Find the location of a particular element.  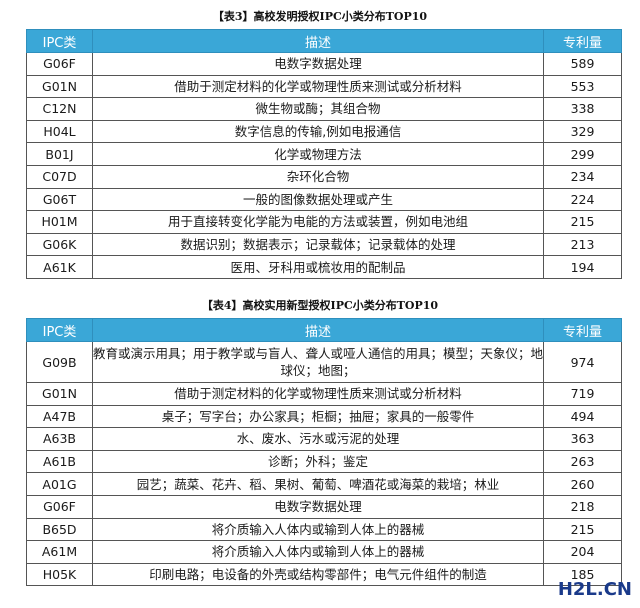

count-cell: 218 is located at coordinates (582, 506).